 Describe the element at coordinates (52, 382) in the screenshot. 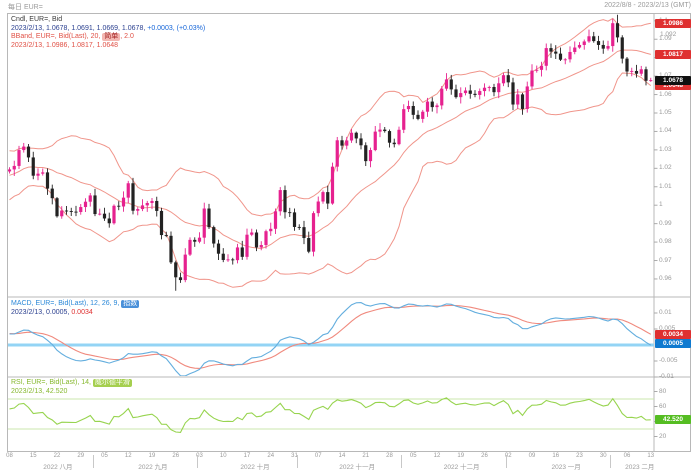

I see `rsi-series-label: RSI, EUR=, Bid(Last), 14,` at that location.